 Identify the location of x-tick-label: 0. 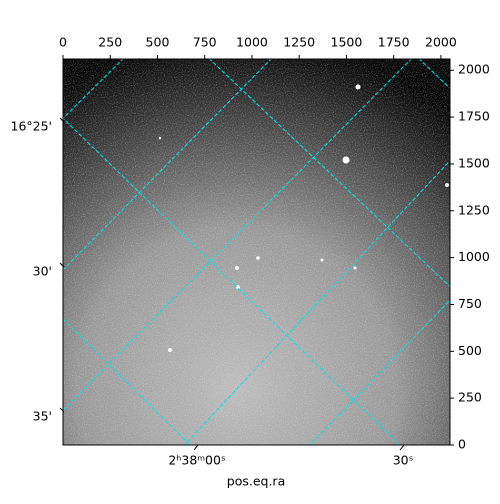
(63, 42).